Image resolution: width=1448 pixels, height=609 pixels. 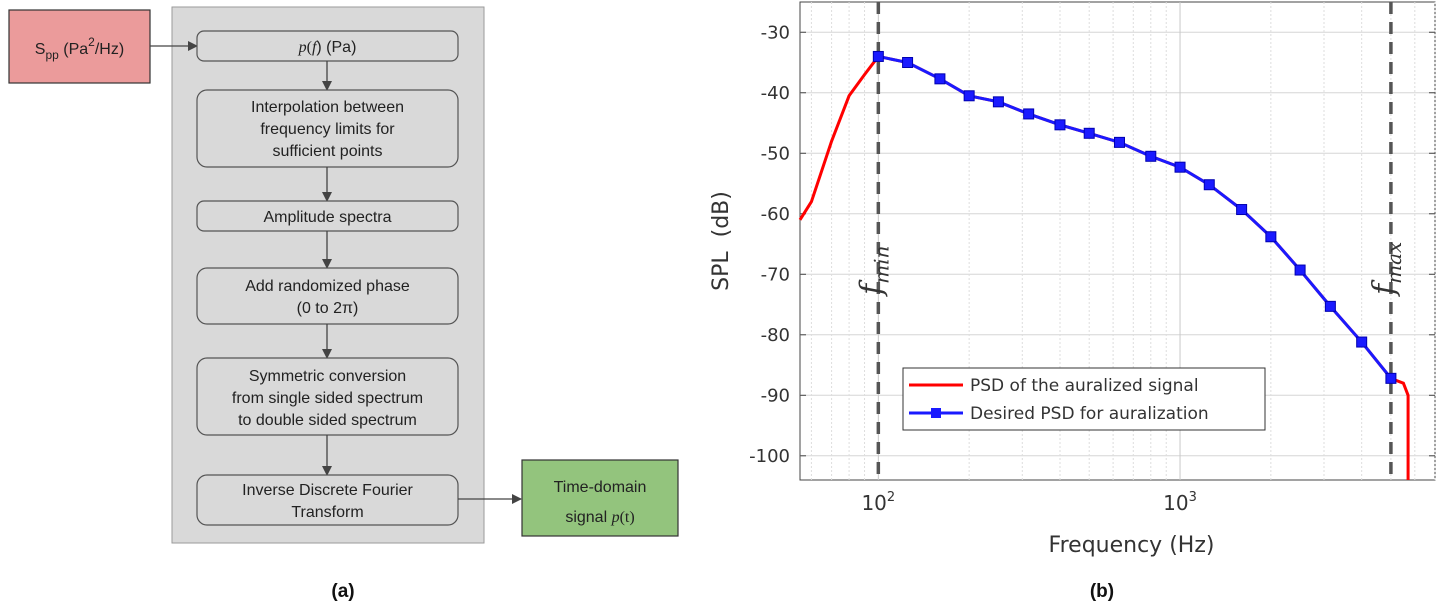 I want to click on output-symbol: p, so click(x=615, y=517).